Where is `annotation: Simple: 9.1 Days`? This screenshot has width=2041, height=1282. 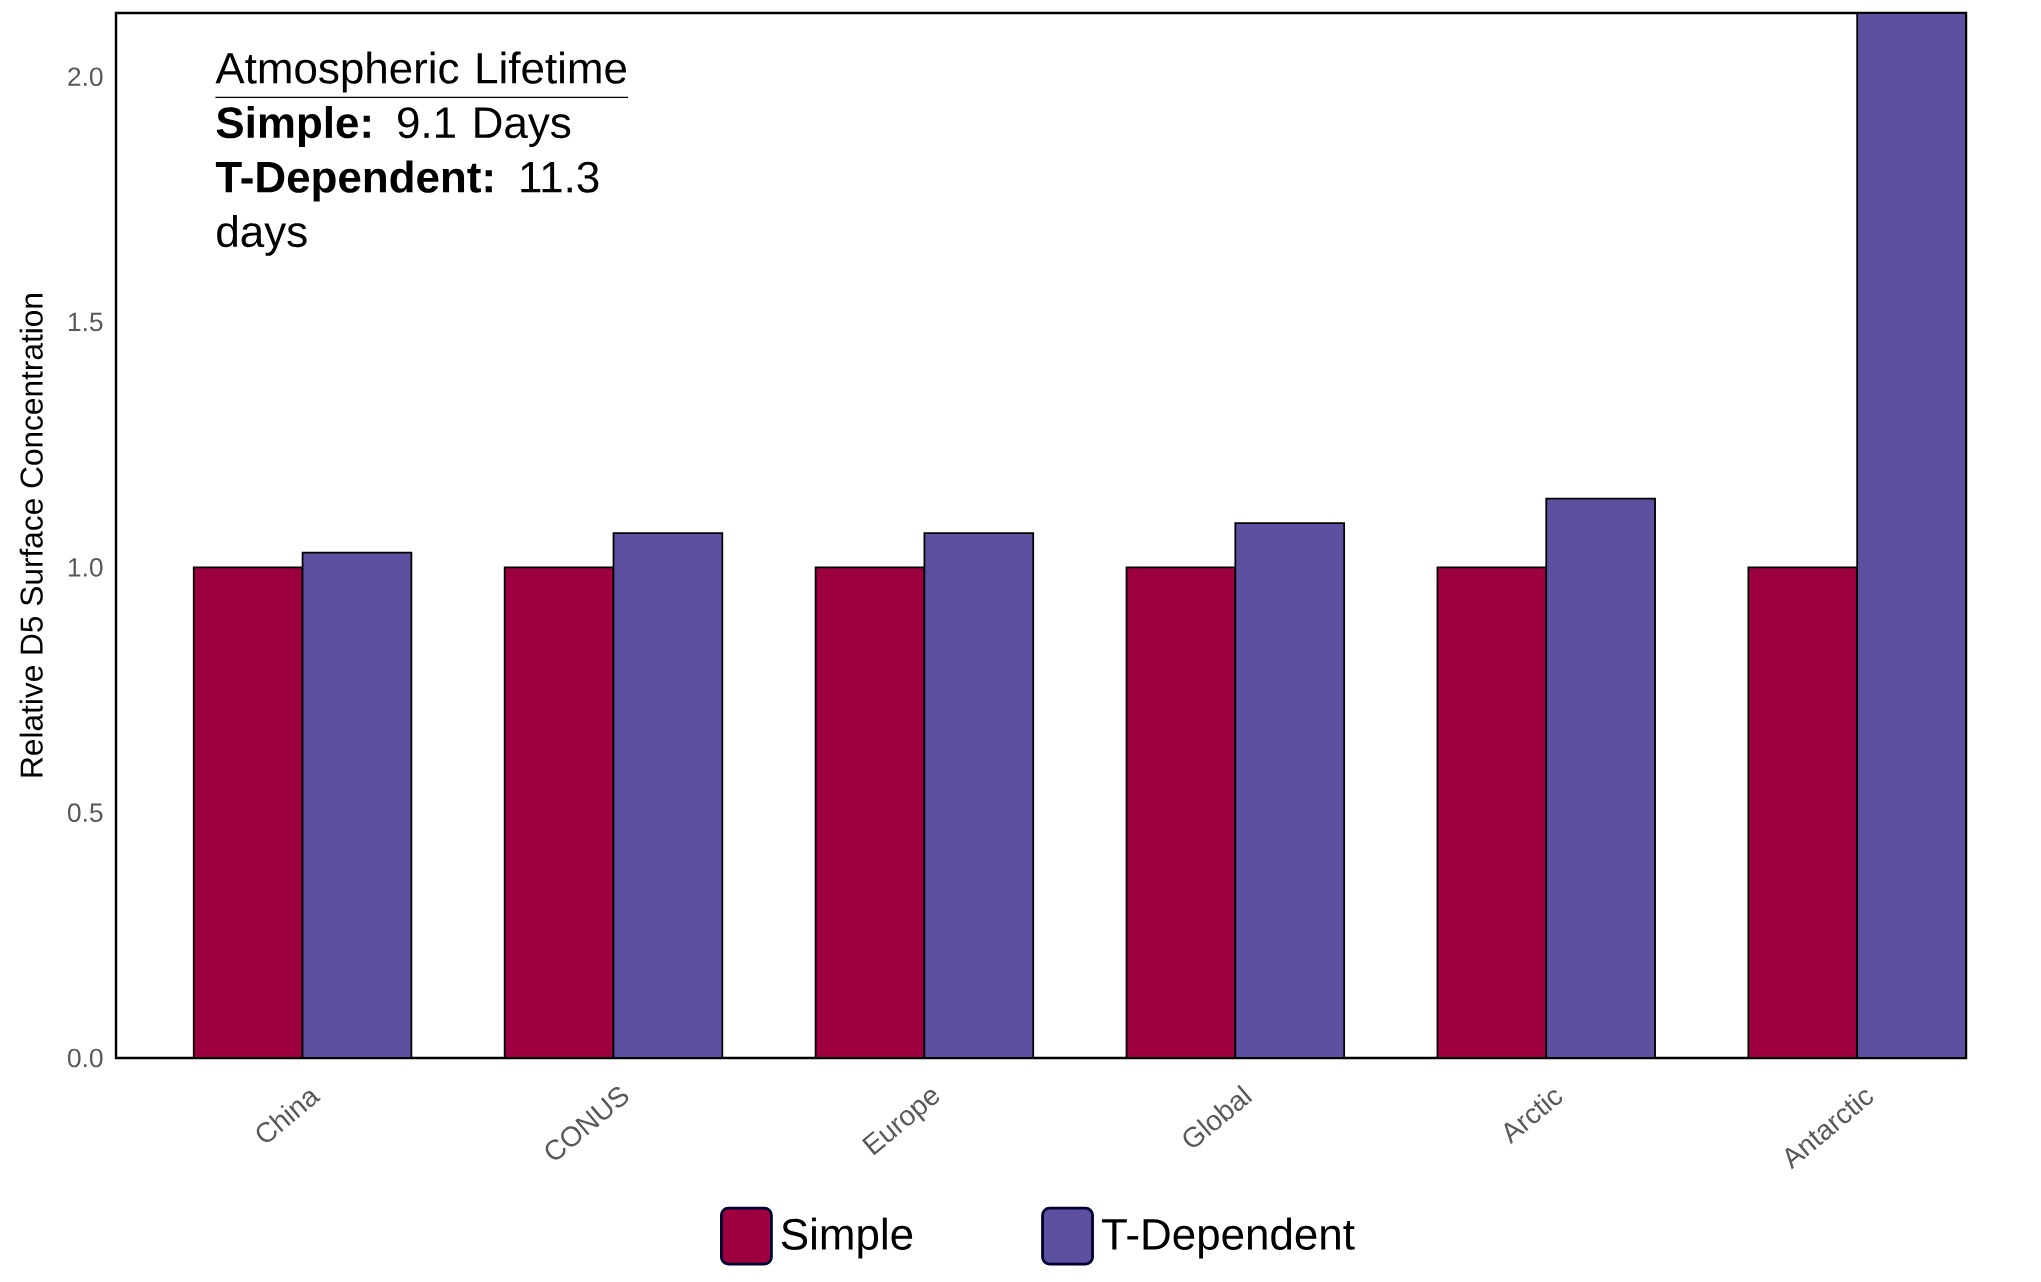 annotation: Simple: 9.1 Days is located at coordinates (393, 126).